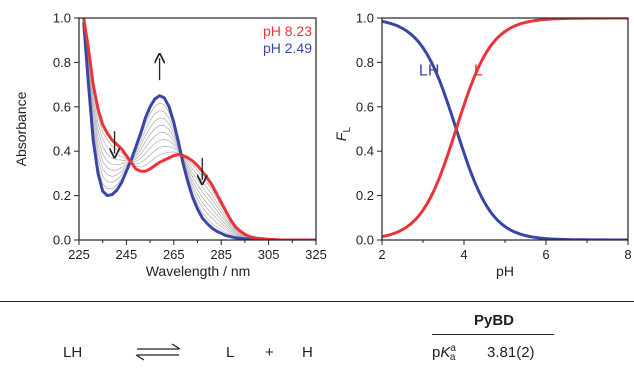 The image size is (634, 374). What do you see at coordinates (505, 271) in the screenshot?
I see `ph-axis-title: pH` at bounding box center [505, 271].